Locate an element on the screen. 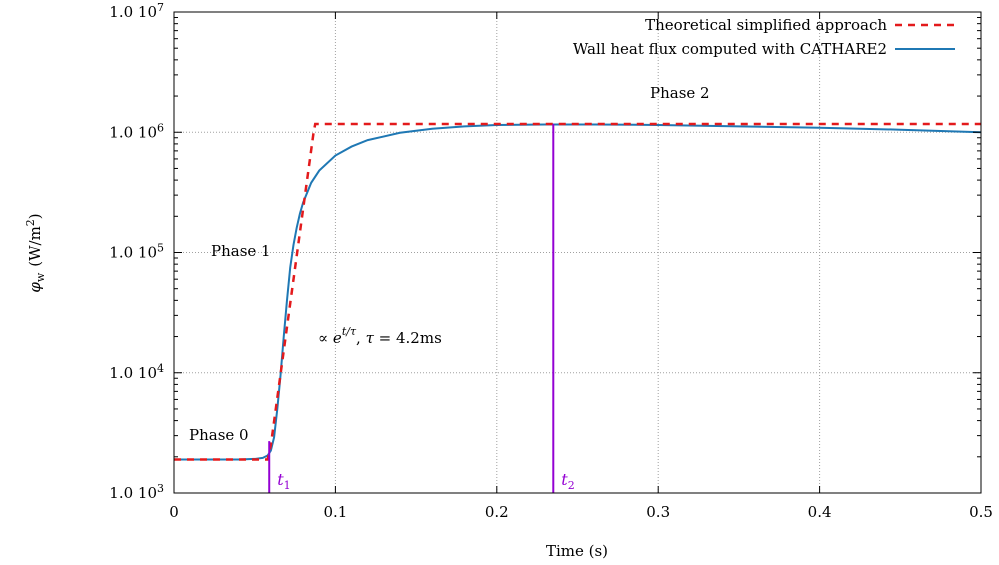  y-tick-label: 1.0 107 is located at coordinates (136, 11).